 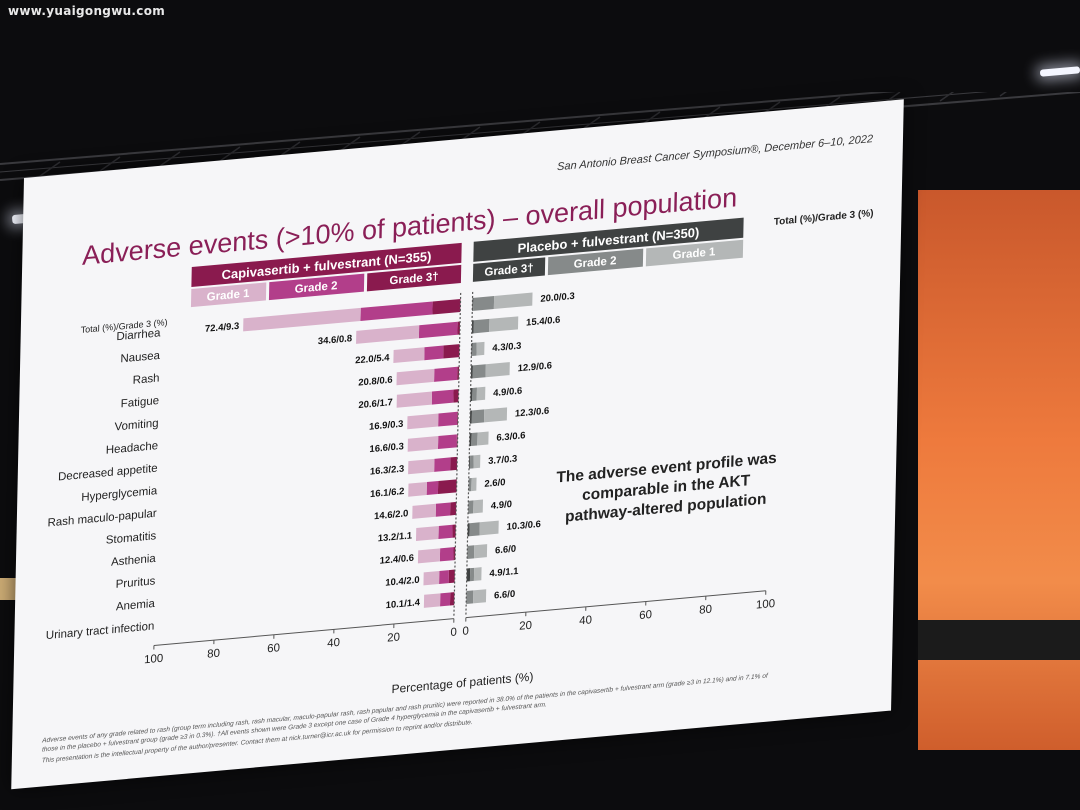 What do you see at coordinates (501, 505) in the screenshot?
I see `pbo-value-label: 4.9/0` at bounding box center [501, 505].